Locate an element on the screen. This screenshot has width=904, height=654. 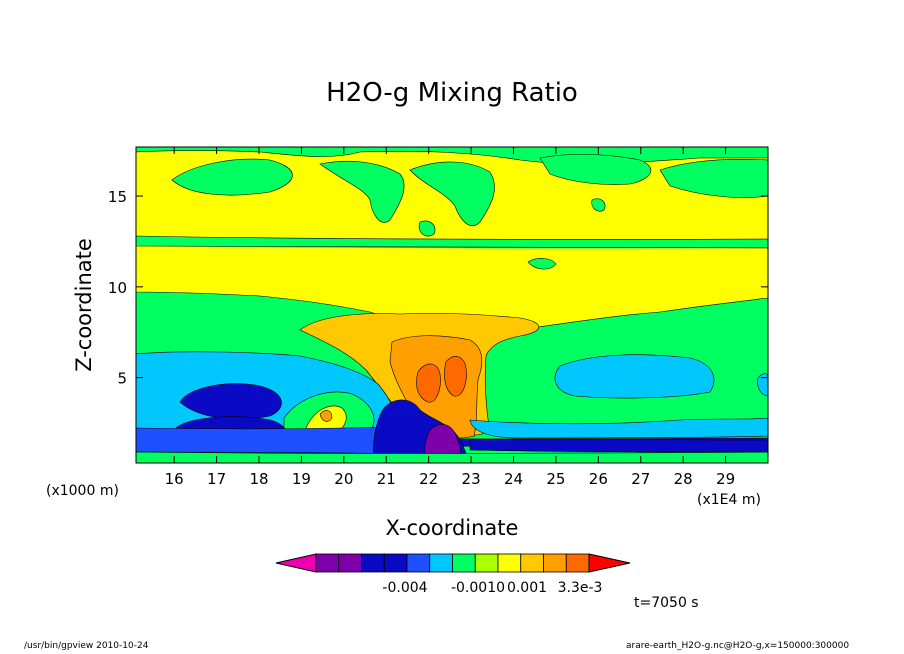
colorbar: -0.004 -0.0010 0.001 3.3e-3 is located at coordinates (453, 574).